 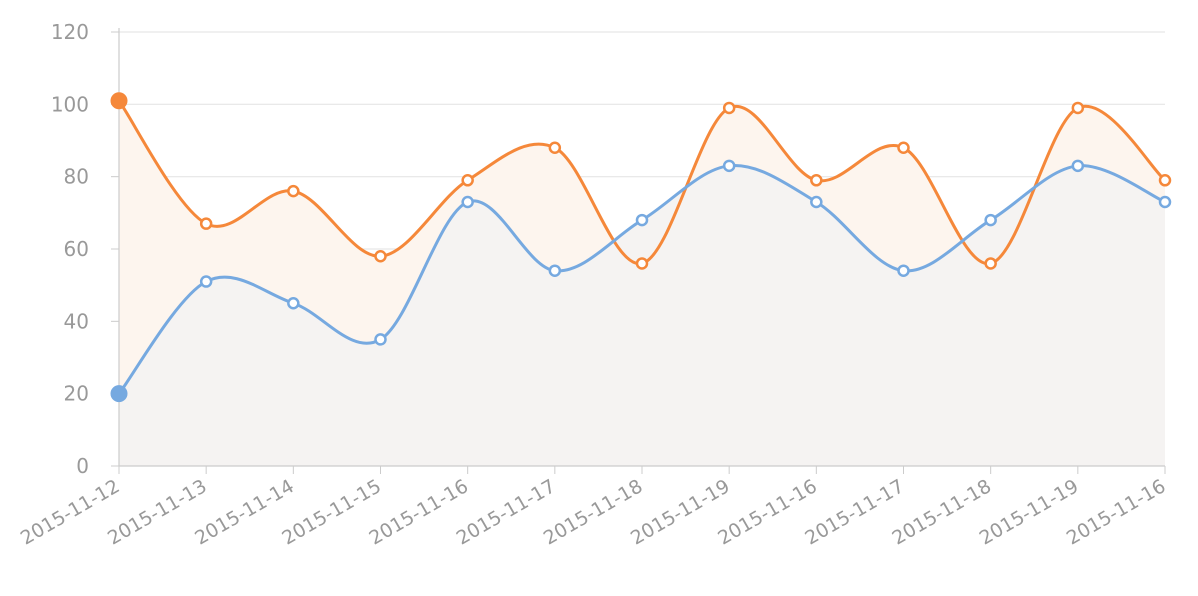 I want to click on y-tick-label: 20, so click(x=76, y=394).